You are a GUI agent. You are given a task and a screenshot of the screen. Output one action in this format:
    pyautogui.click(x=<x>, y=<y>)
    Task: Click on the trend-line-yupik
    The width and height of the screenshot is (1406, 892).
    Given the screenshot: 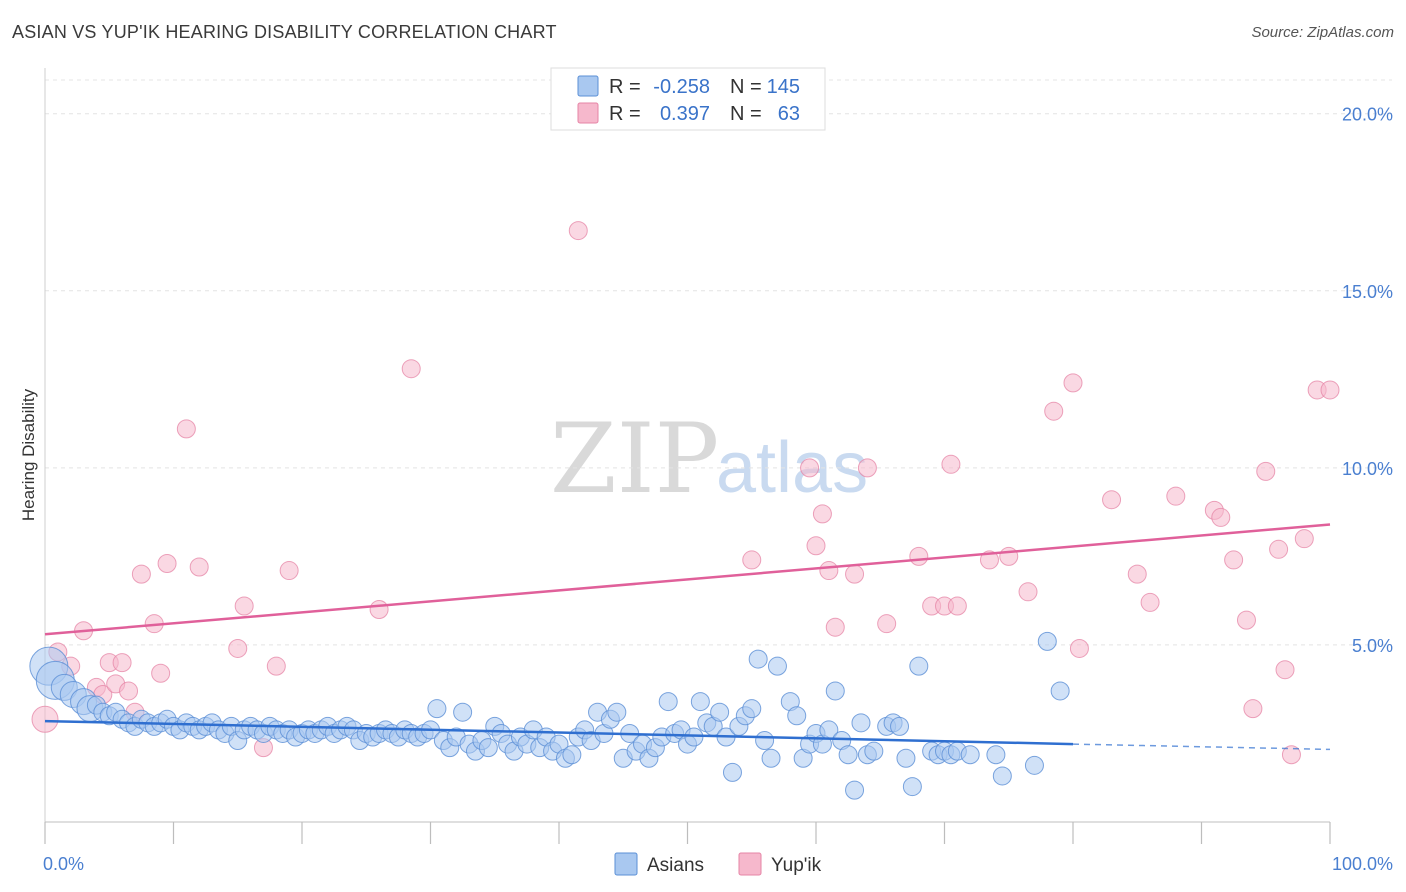 What is the action you would take?
    pyautogui.click(x=687, y=579)
    